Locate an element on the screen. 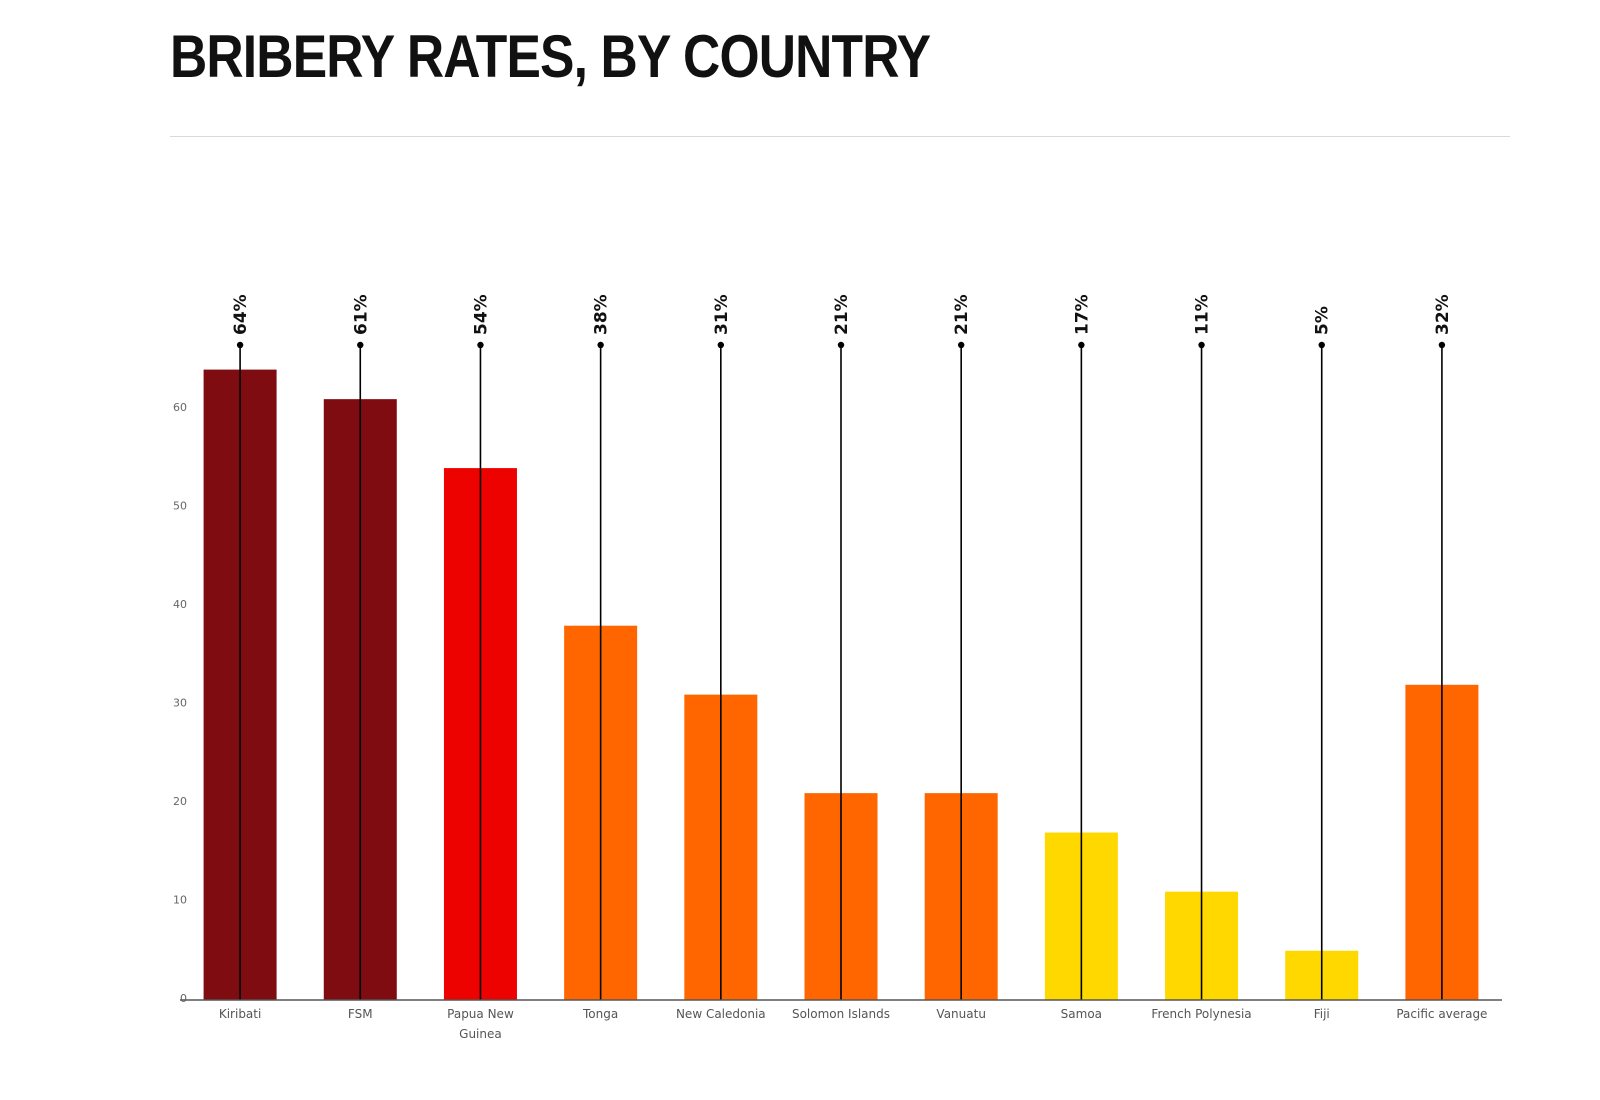 The width and height of the screenshot is (1600, 1100). page-title: BRIBERY RATES, BY COUNTRY is located at coordinates (550, 56).